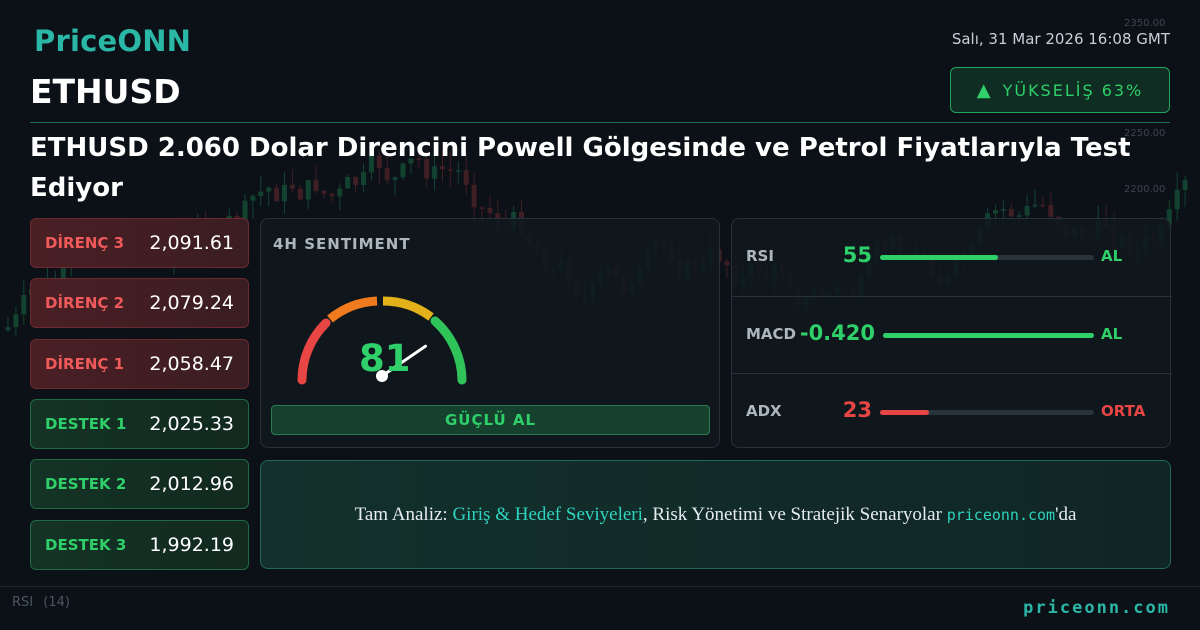  What do you see at coordinates (191, 484) in the screenshot?
I see `level-value: 2,012.96` at bounding box center [191, 484].